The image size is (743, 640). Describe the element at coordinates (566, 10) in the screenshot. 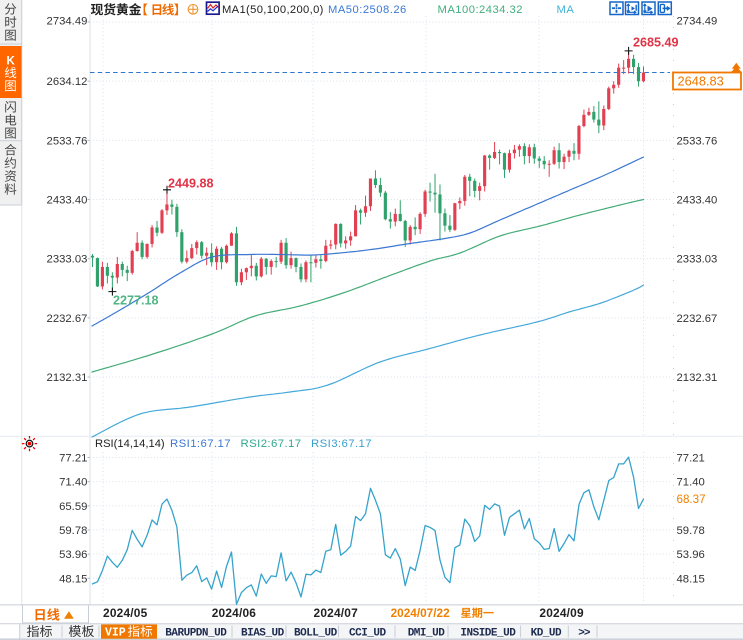

I see `svg-text: MA` at that location.